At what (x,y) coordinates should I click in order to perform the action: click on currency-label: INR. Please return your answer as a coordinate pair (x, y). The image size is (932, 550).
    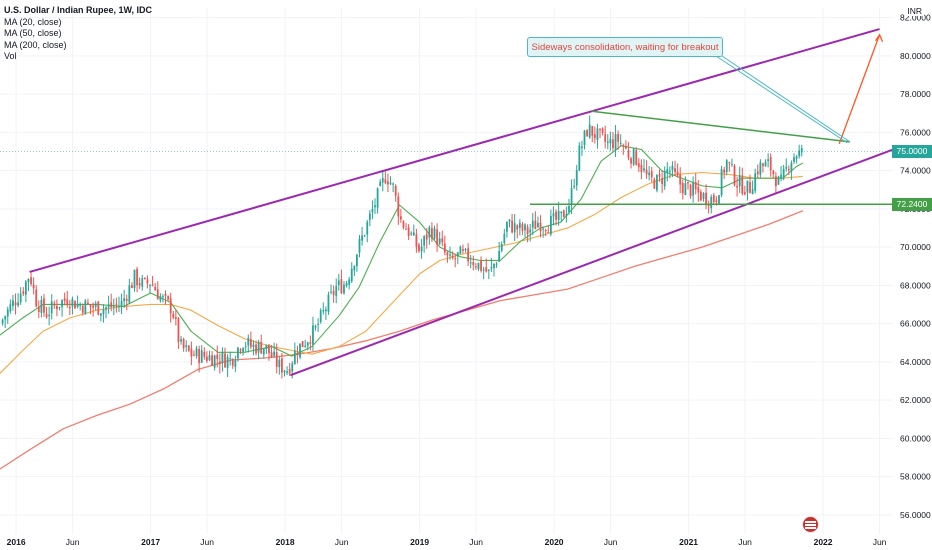
    Looking at the image, I should click on (914, 11).